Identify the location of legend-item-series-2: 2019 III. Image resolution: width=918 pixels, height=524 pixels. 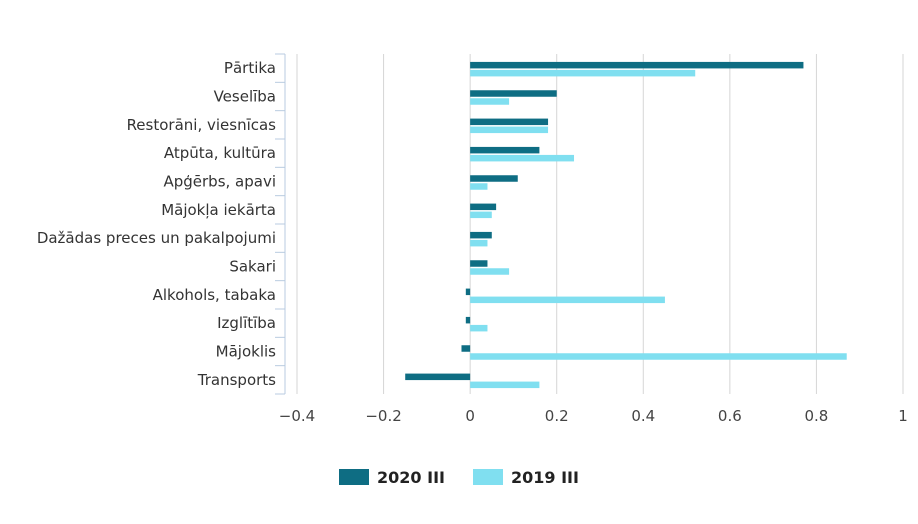
(526, 477).